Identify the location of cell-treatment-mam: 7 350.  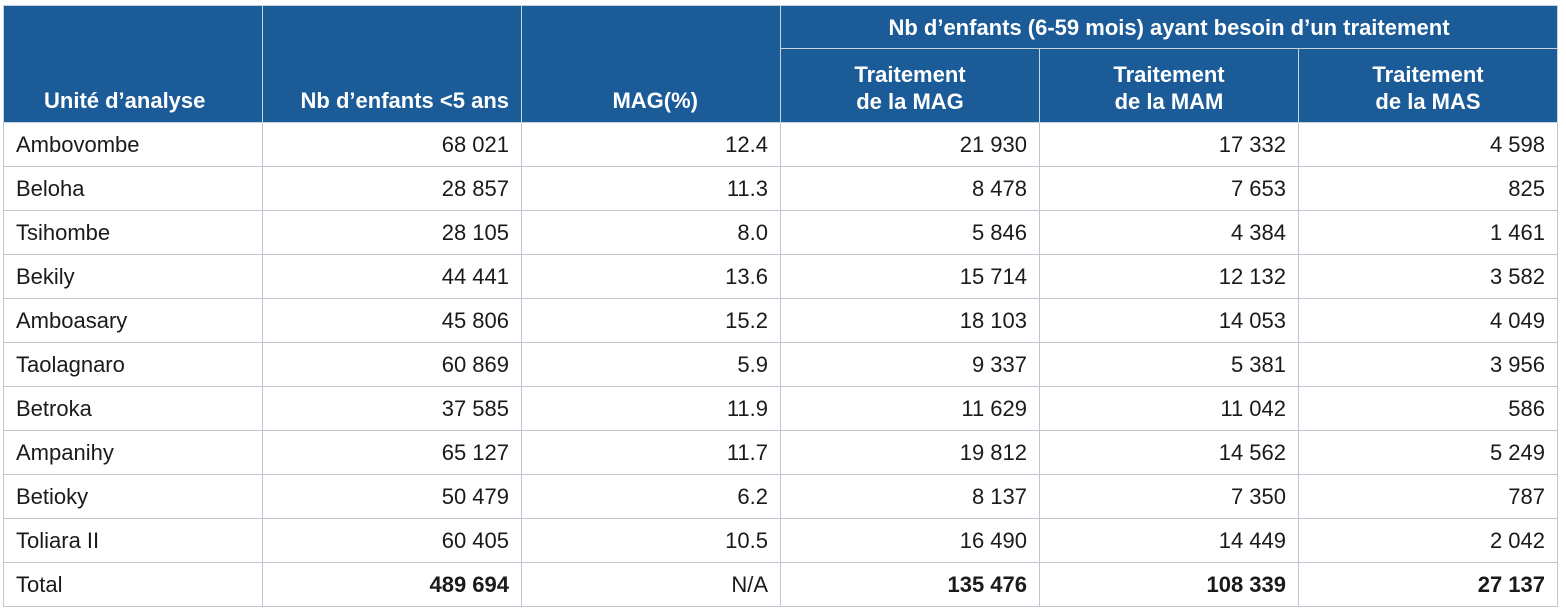
(1169, 496).